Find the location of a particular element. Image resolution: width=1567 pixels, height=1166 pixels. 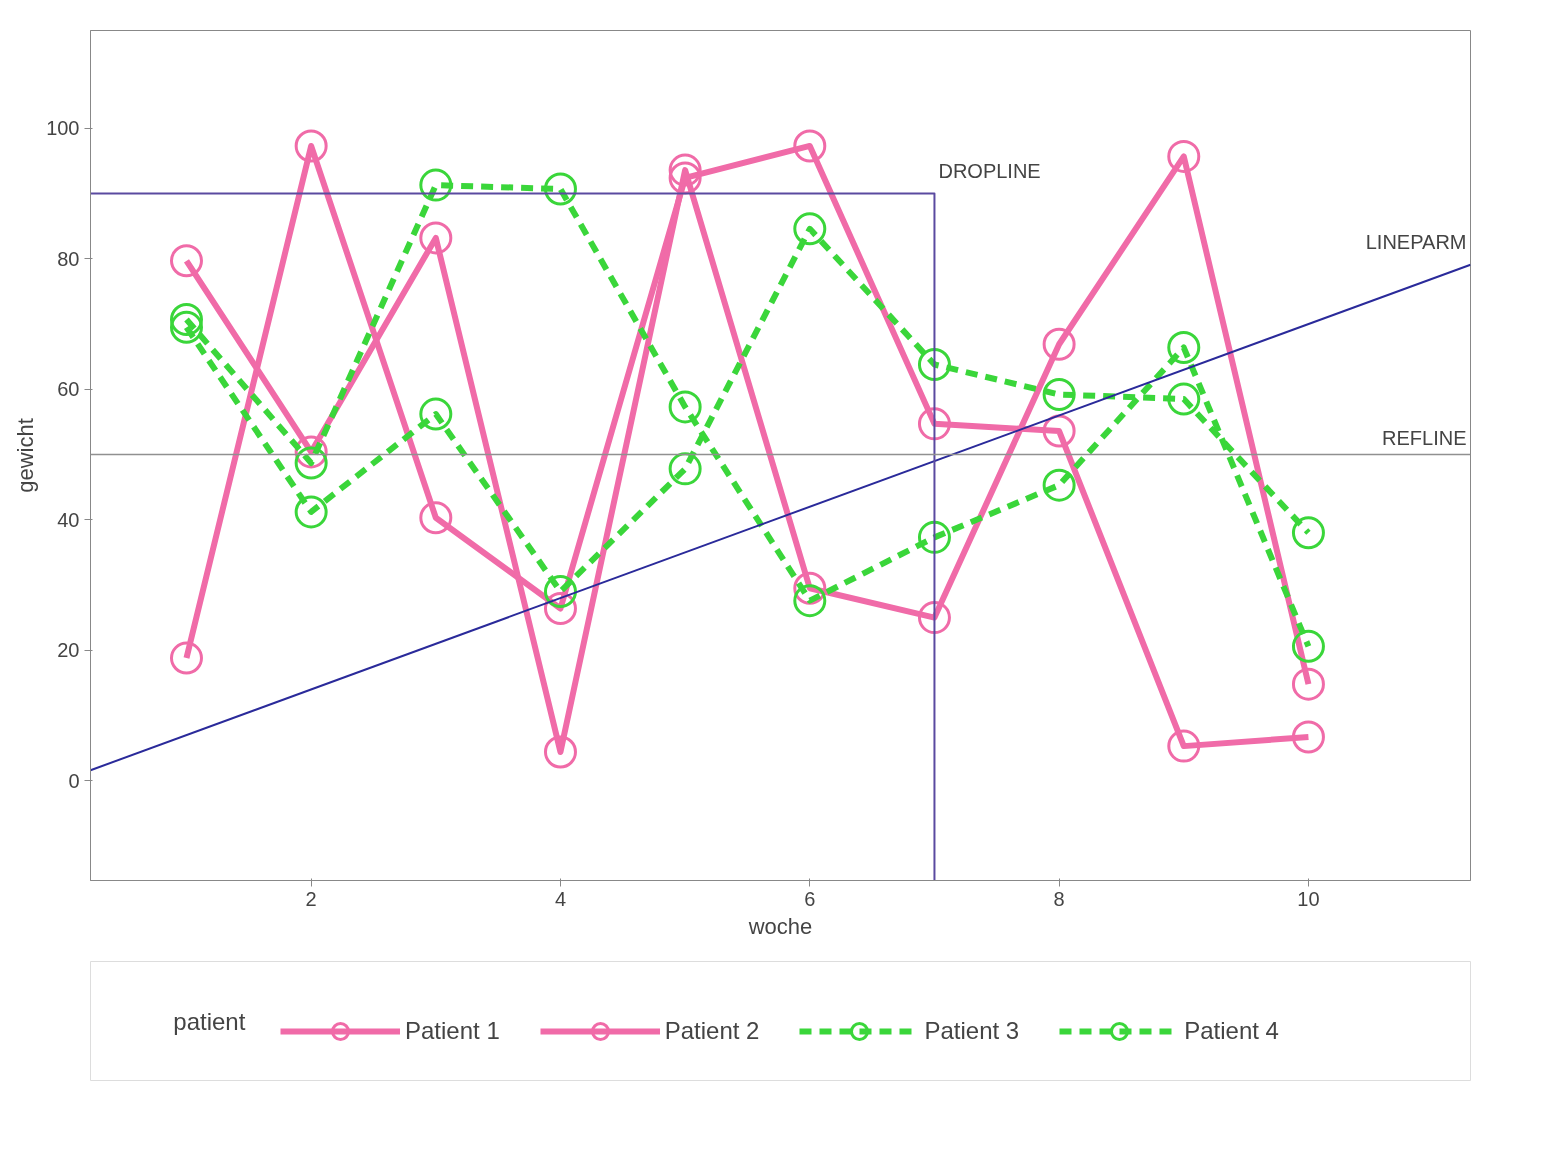

x-tick-label: 2 is located at coordinates (311, 898).